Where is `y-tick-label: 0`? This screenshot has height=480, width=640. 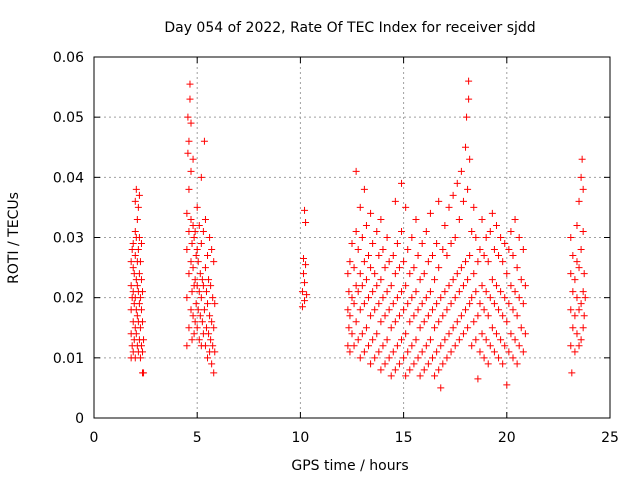
y-tick-label: 0 is located at coordinates (79, 419).